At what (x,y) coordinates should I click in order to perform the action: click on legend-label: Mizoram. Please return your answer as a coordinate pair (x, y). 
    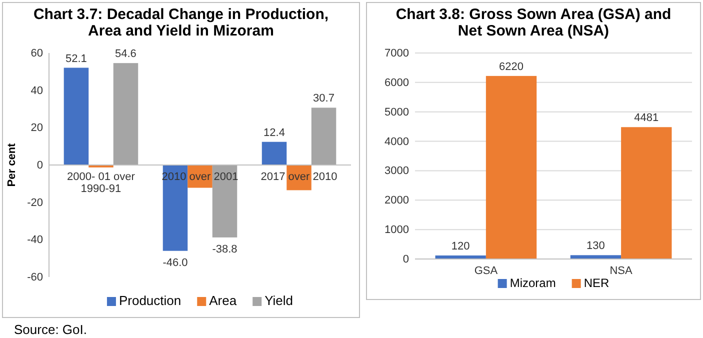
    Looking at the image, I should click on (533, 283).